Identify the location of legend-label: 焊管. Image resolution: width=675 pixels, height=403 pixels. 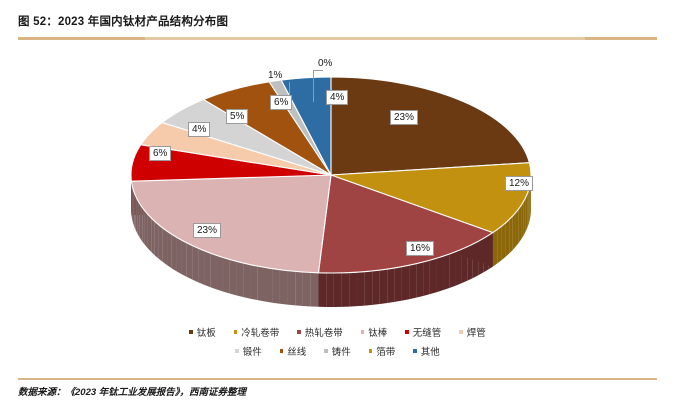
(476, 333).